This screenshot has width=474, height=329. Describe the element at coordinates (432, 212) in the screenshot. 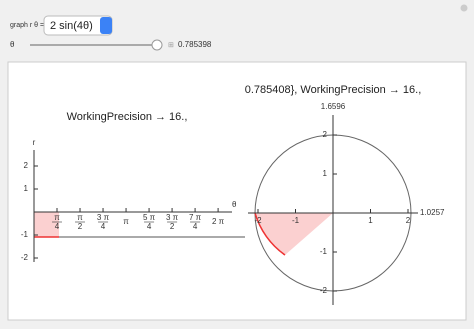

I see `right-x-label: 1.0257` at that location.